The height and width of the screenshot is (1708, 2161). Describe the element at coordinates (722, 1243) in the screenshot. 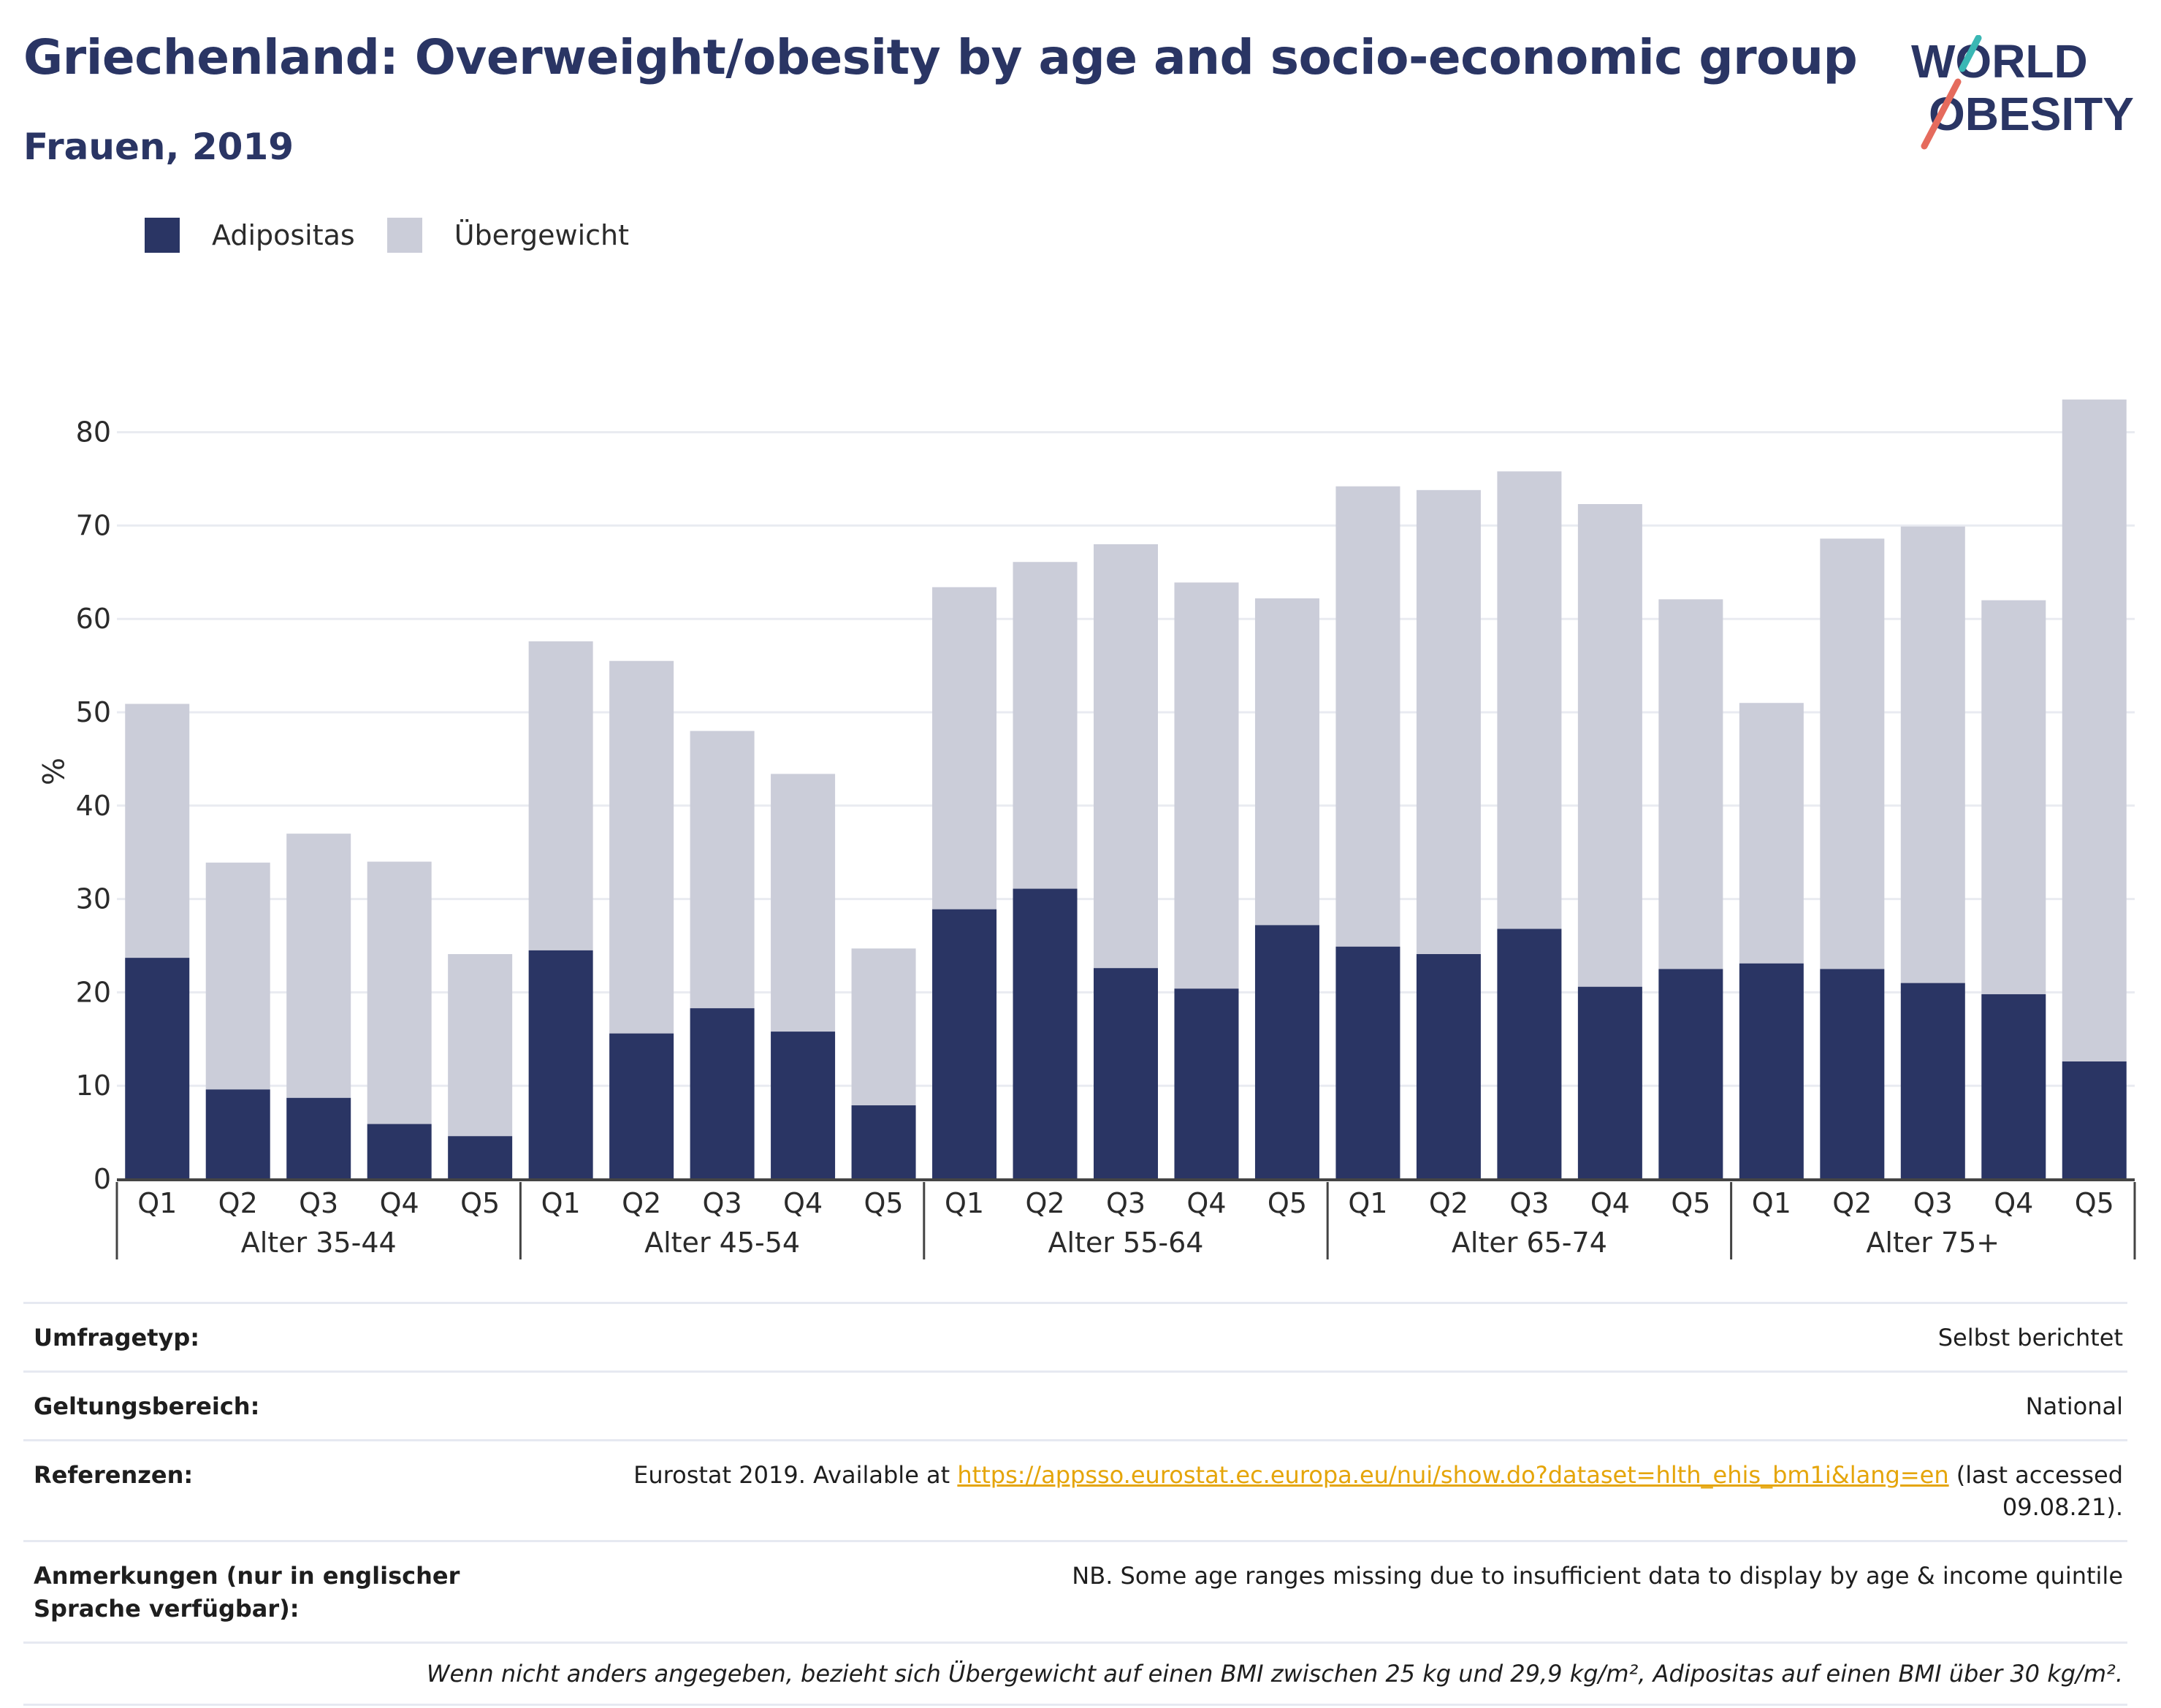

I see `group-label: Alter 45-54` at that location.